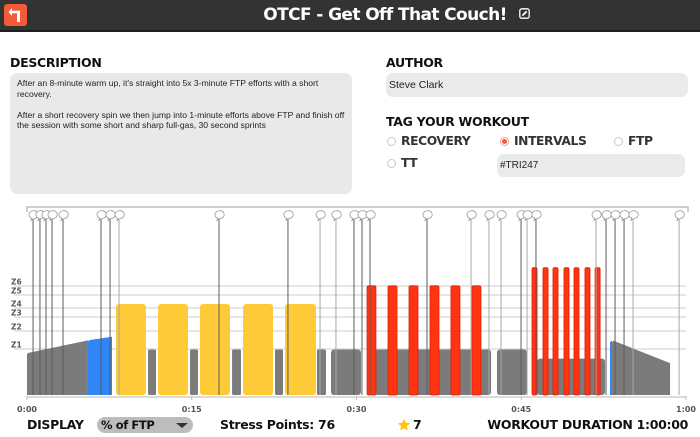  Describe the element at coordinates (504, 141) in the screenshot. I see `radio-checked-icon` at that location.